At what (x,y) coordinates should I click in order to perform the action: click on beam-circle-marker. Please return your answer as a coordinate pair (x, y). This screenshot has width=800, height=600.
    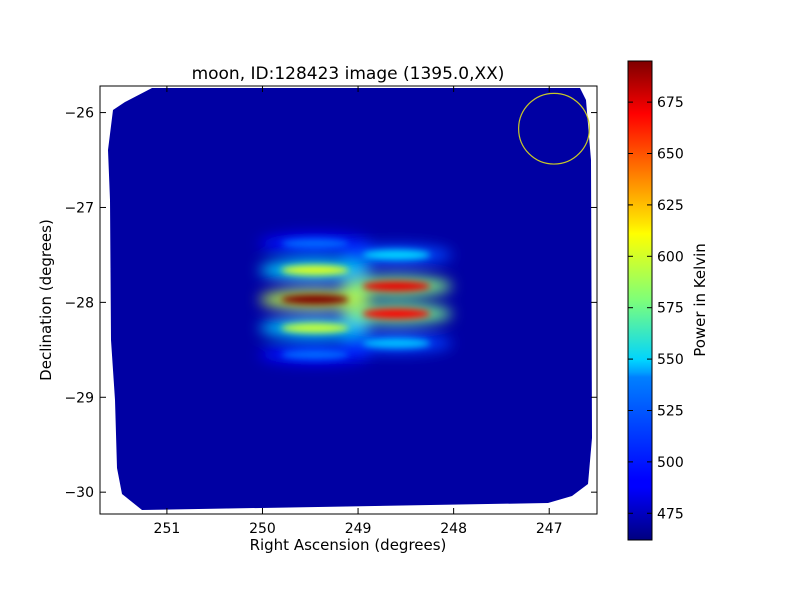
    Looking at the image, I should click on (554, 128).